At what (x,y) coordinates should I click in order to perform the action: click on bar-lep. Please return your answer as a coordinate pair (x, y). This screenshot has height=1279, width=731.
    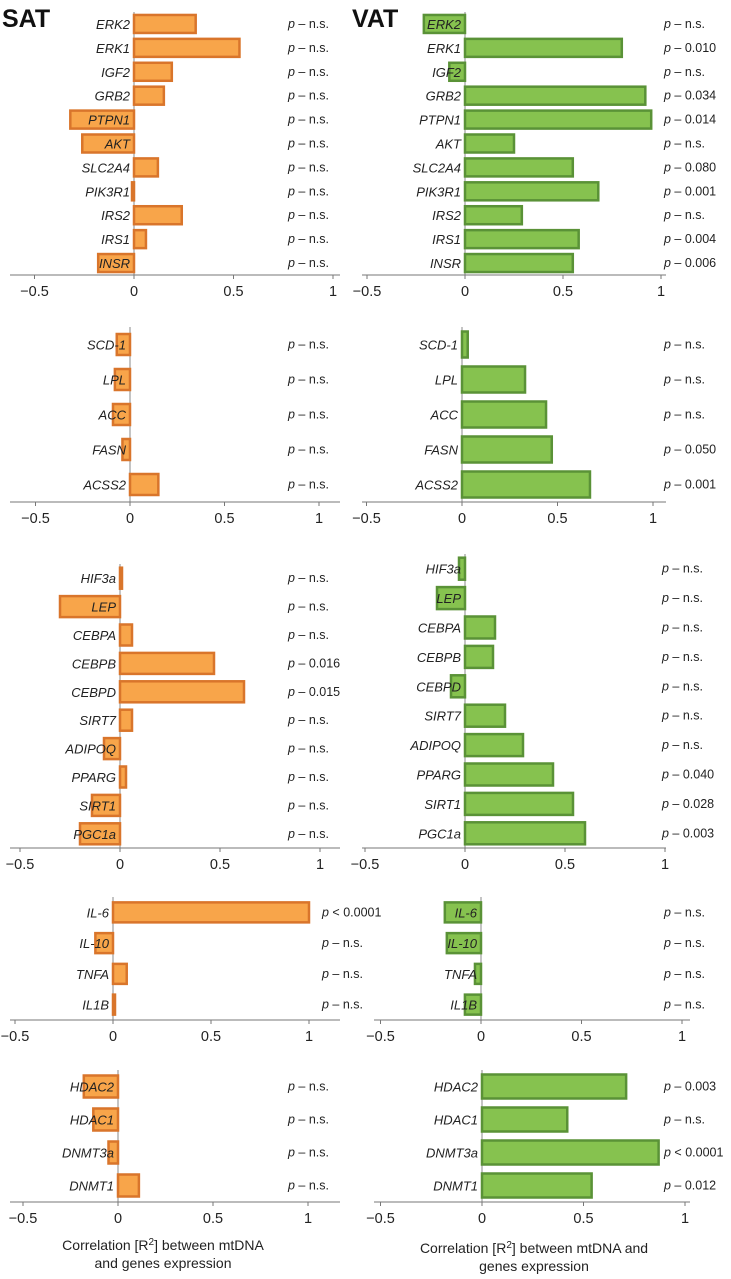
    Looking at the image, I should click on (90, 606).